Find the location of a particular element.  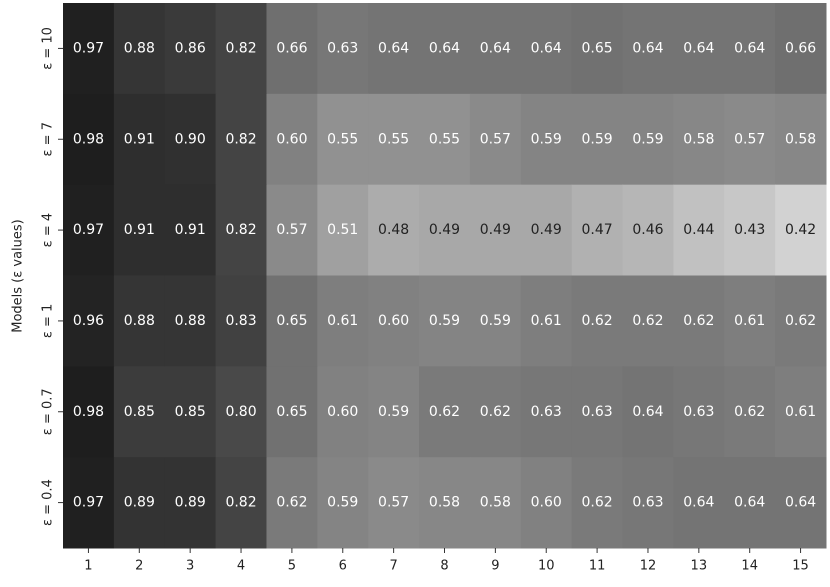

cell-label: 0.55 is located at coordinates (342, 139).